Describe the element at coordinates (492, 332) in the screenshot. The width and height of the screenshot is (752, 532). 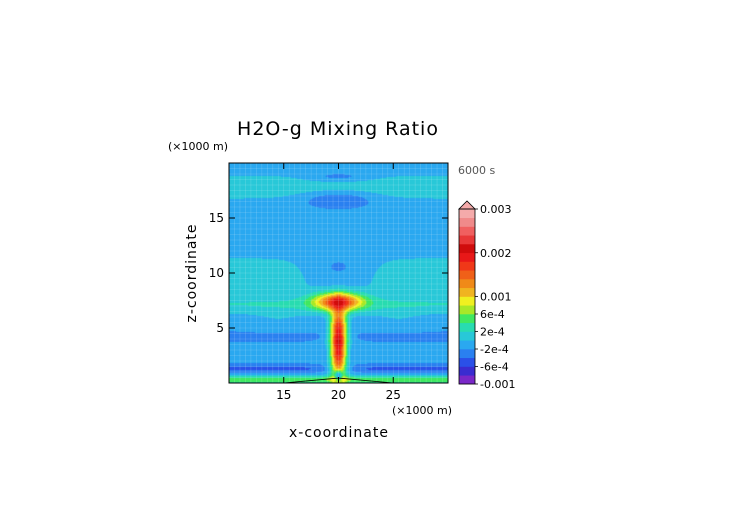
I see `colorbar-tick-label: 2e-4` at that location.